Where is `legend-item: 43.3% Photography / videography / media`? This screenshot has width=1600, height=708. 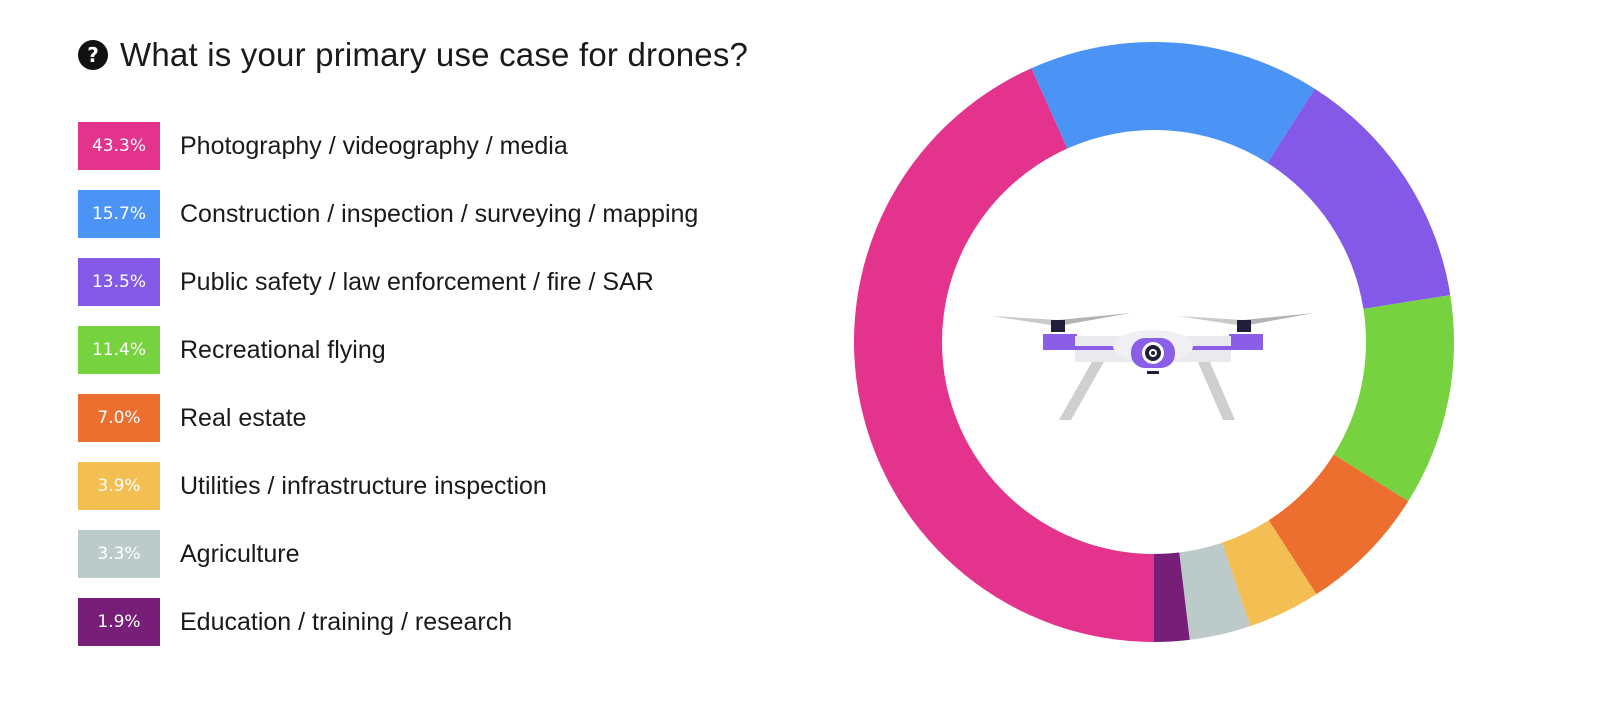 legend-item: 43.3% Photography / videography / media is located at coordinates (438, 146).